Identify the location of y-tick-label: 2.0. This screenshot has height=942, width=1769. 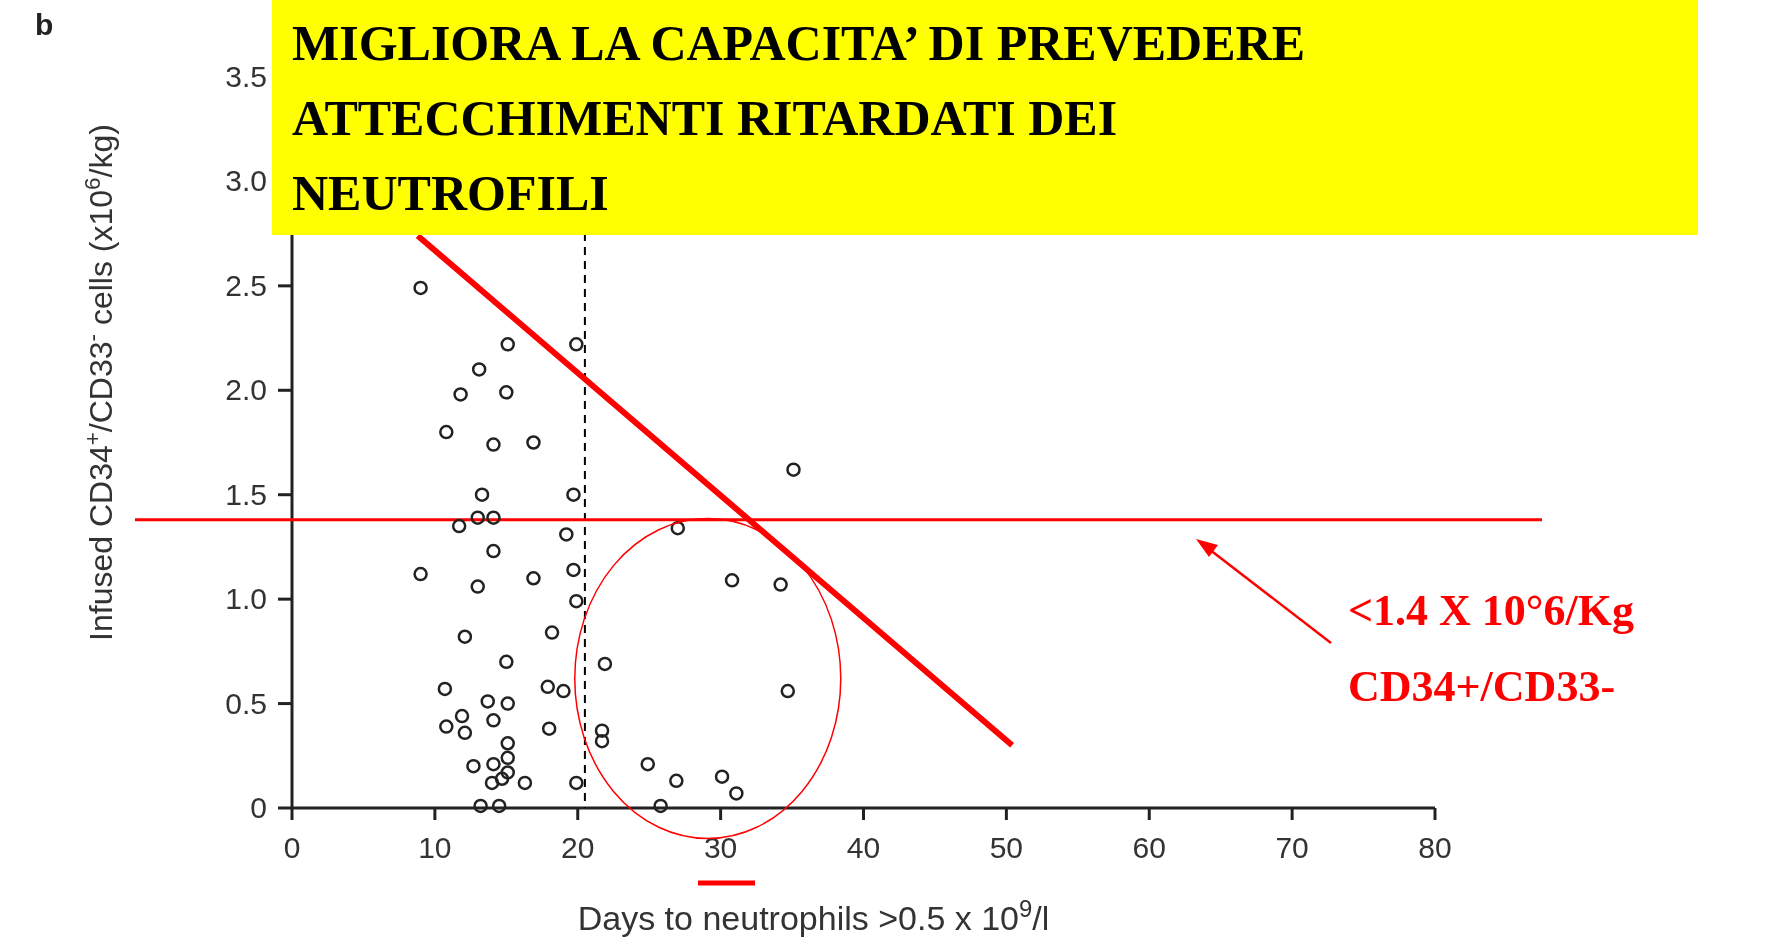
(246, 390).